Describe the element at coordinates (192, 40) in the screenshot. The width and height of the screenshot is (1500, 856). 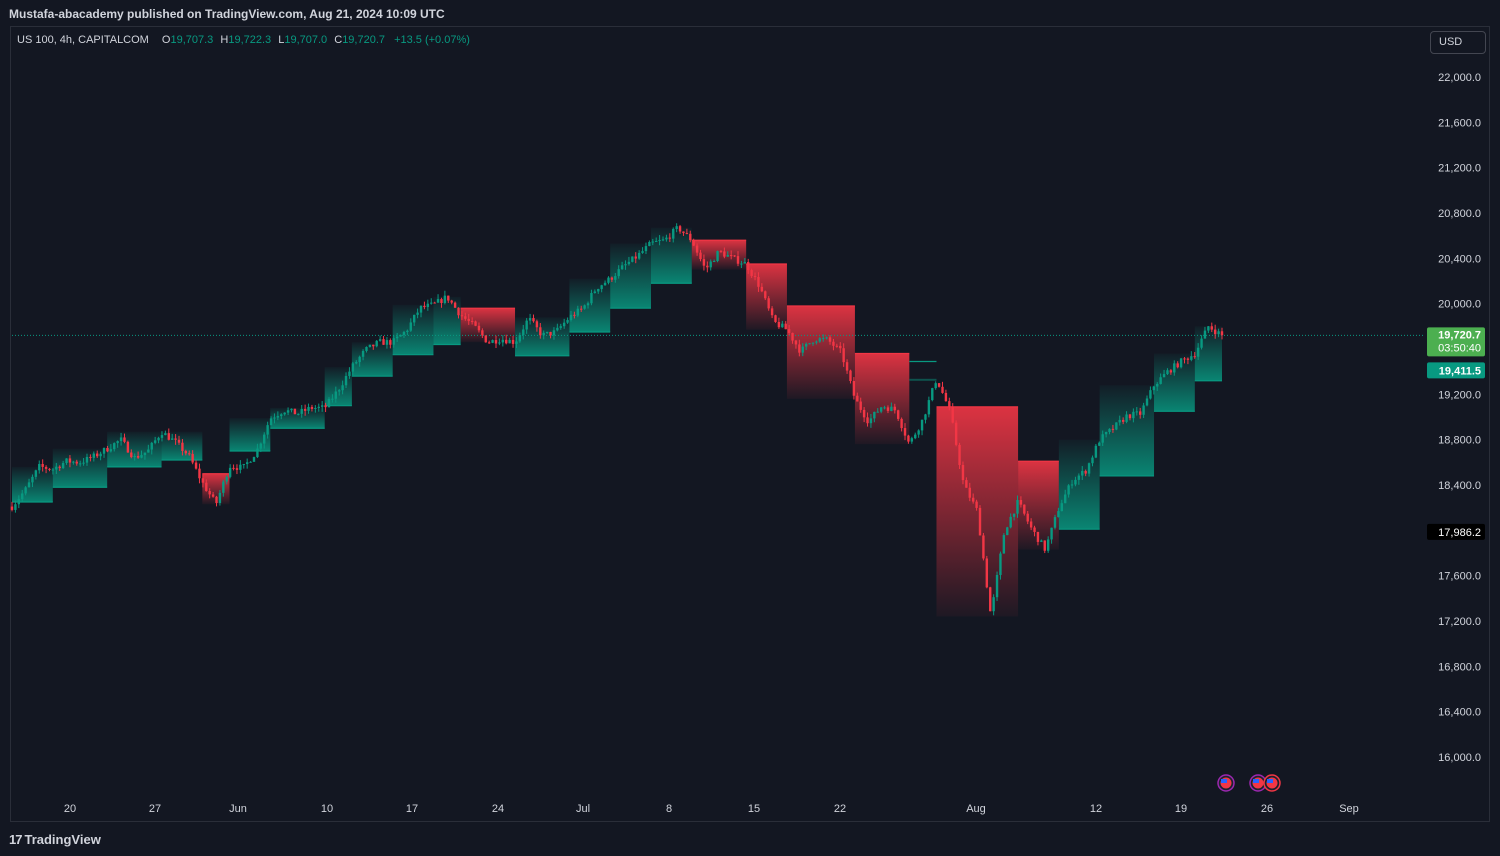
I see `open-value: 19,707.3` at that location.